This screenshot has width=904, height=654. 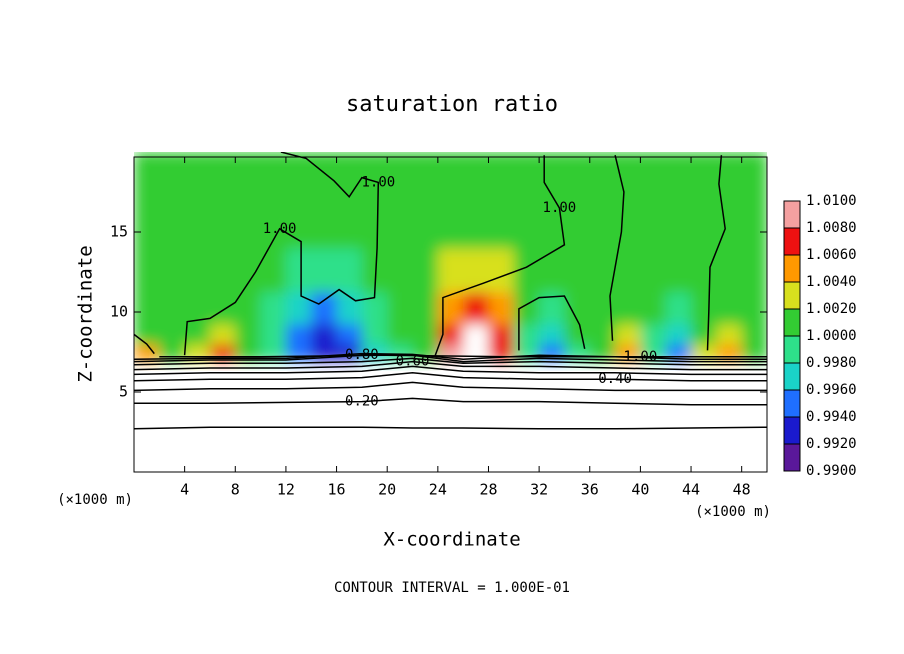 I want to click on y-tick-label: 10, so click(x=119, y=312).